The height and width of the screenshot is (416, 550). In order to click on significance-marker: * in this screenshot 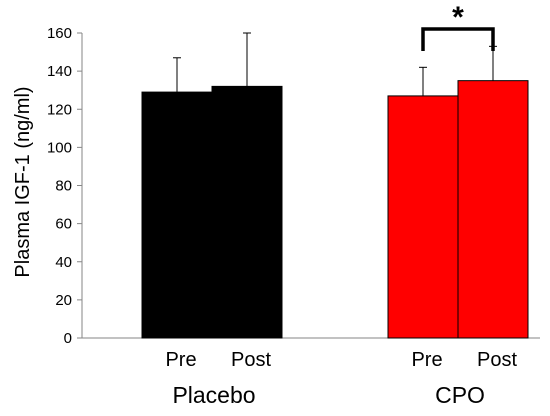, I will do `click(458, 17)`.